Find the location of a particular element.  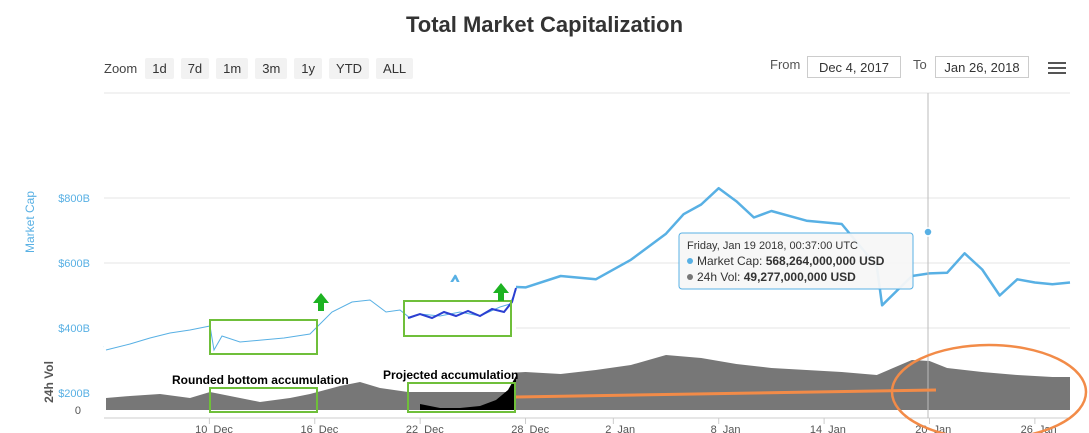

overlay-volume-area is located at coordinates (311, 396).